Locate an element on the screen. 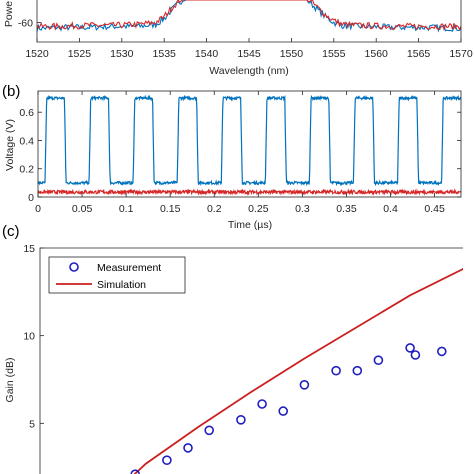 The width and height of the screenshot is (474, 474). panel-b-x-tick-label: 0.45 is located at coordinates (434, 209).